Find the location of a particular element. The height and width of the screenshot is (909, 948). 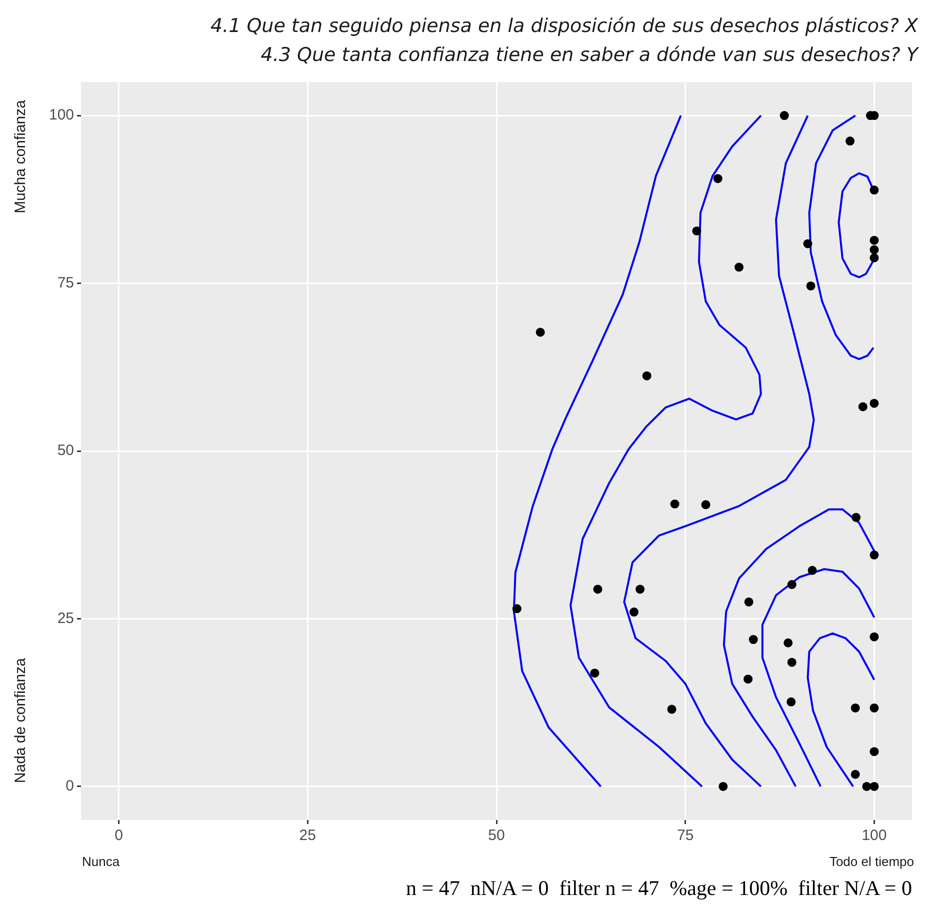

text: Mucha confianza is located at coordinates (20, 157).